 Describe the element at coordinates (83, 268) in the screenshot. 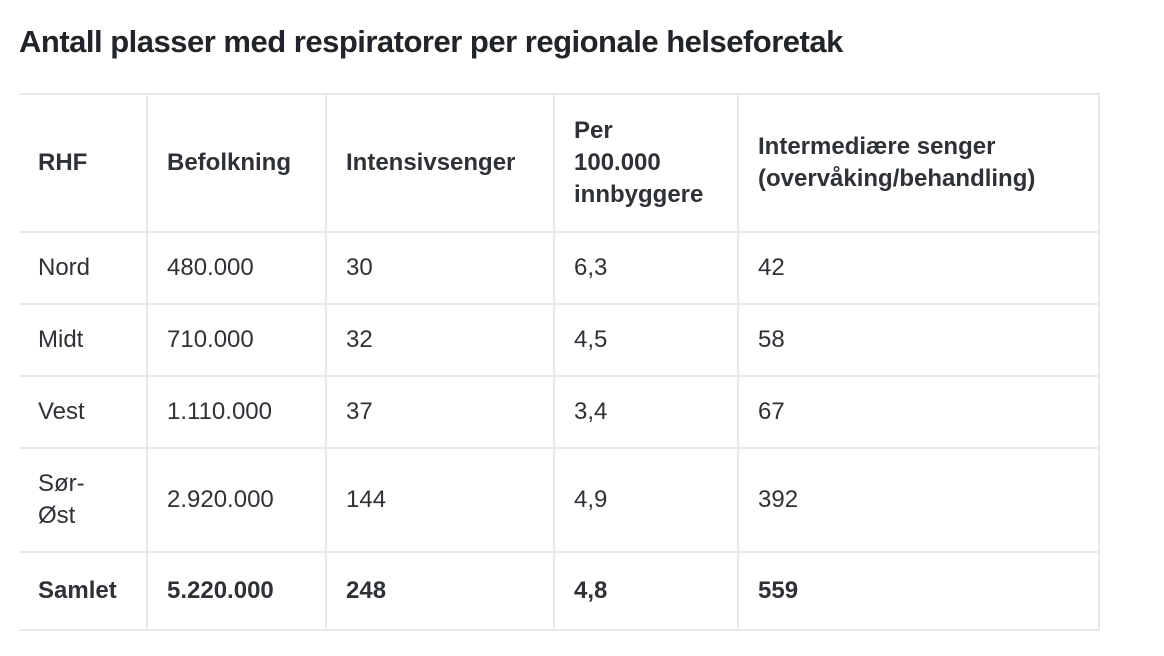

I see `cell-rhf: Nord` at that location.